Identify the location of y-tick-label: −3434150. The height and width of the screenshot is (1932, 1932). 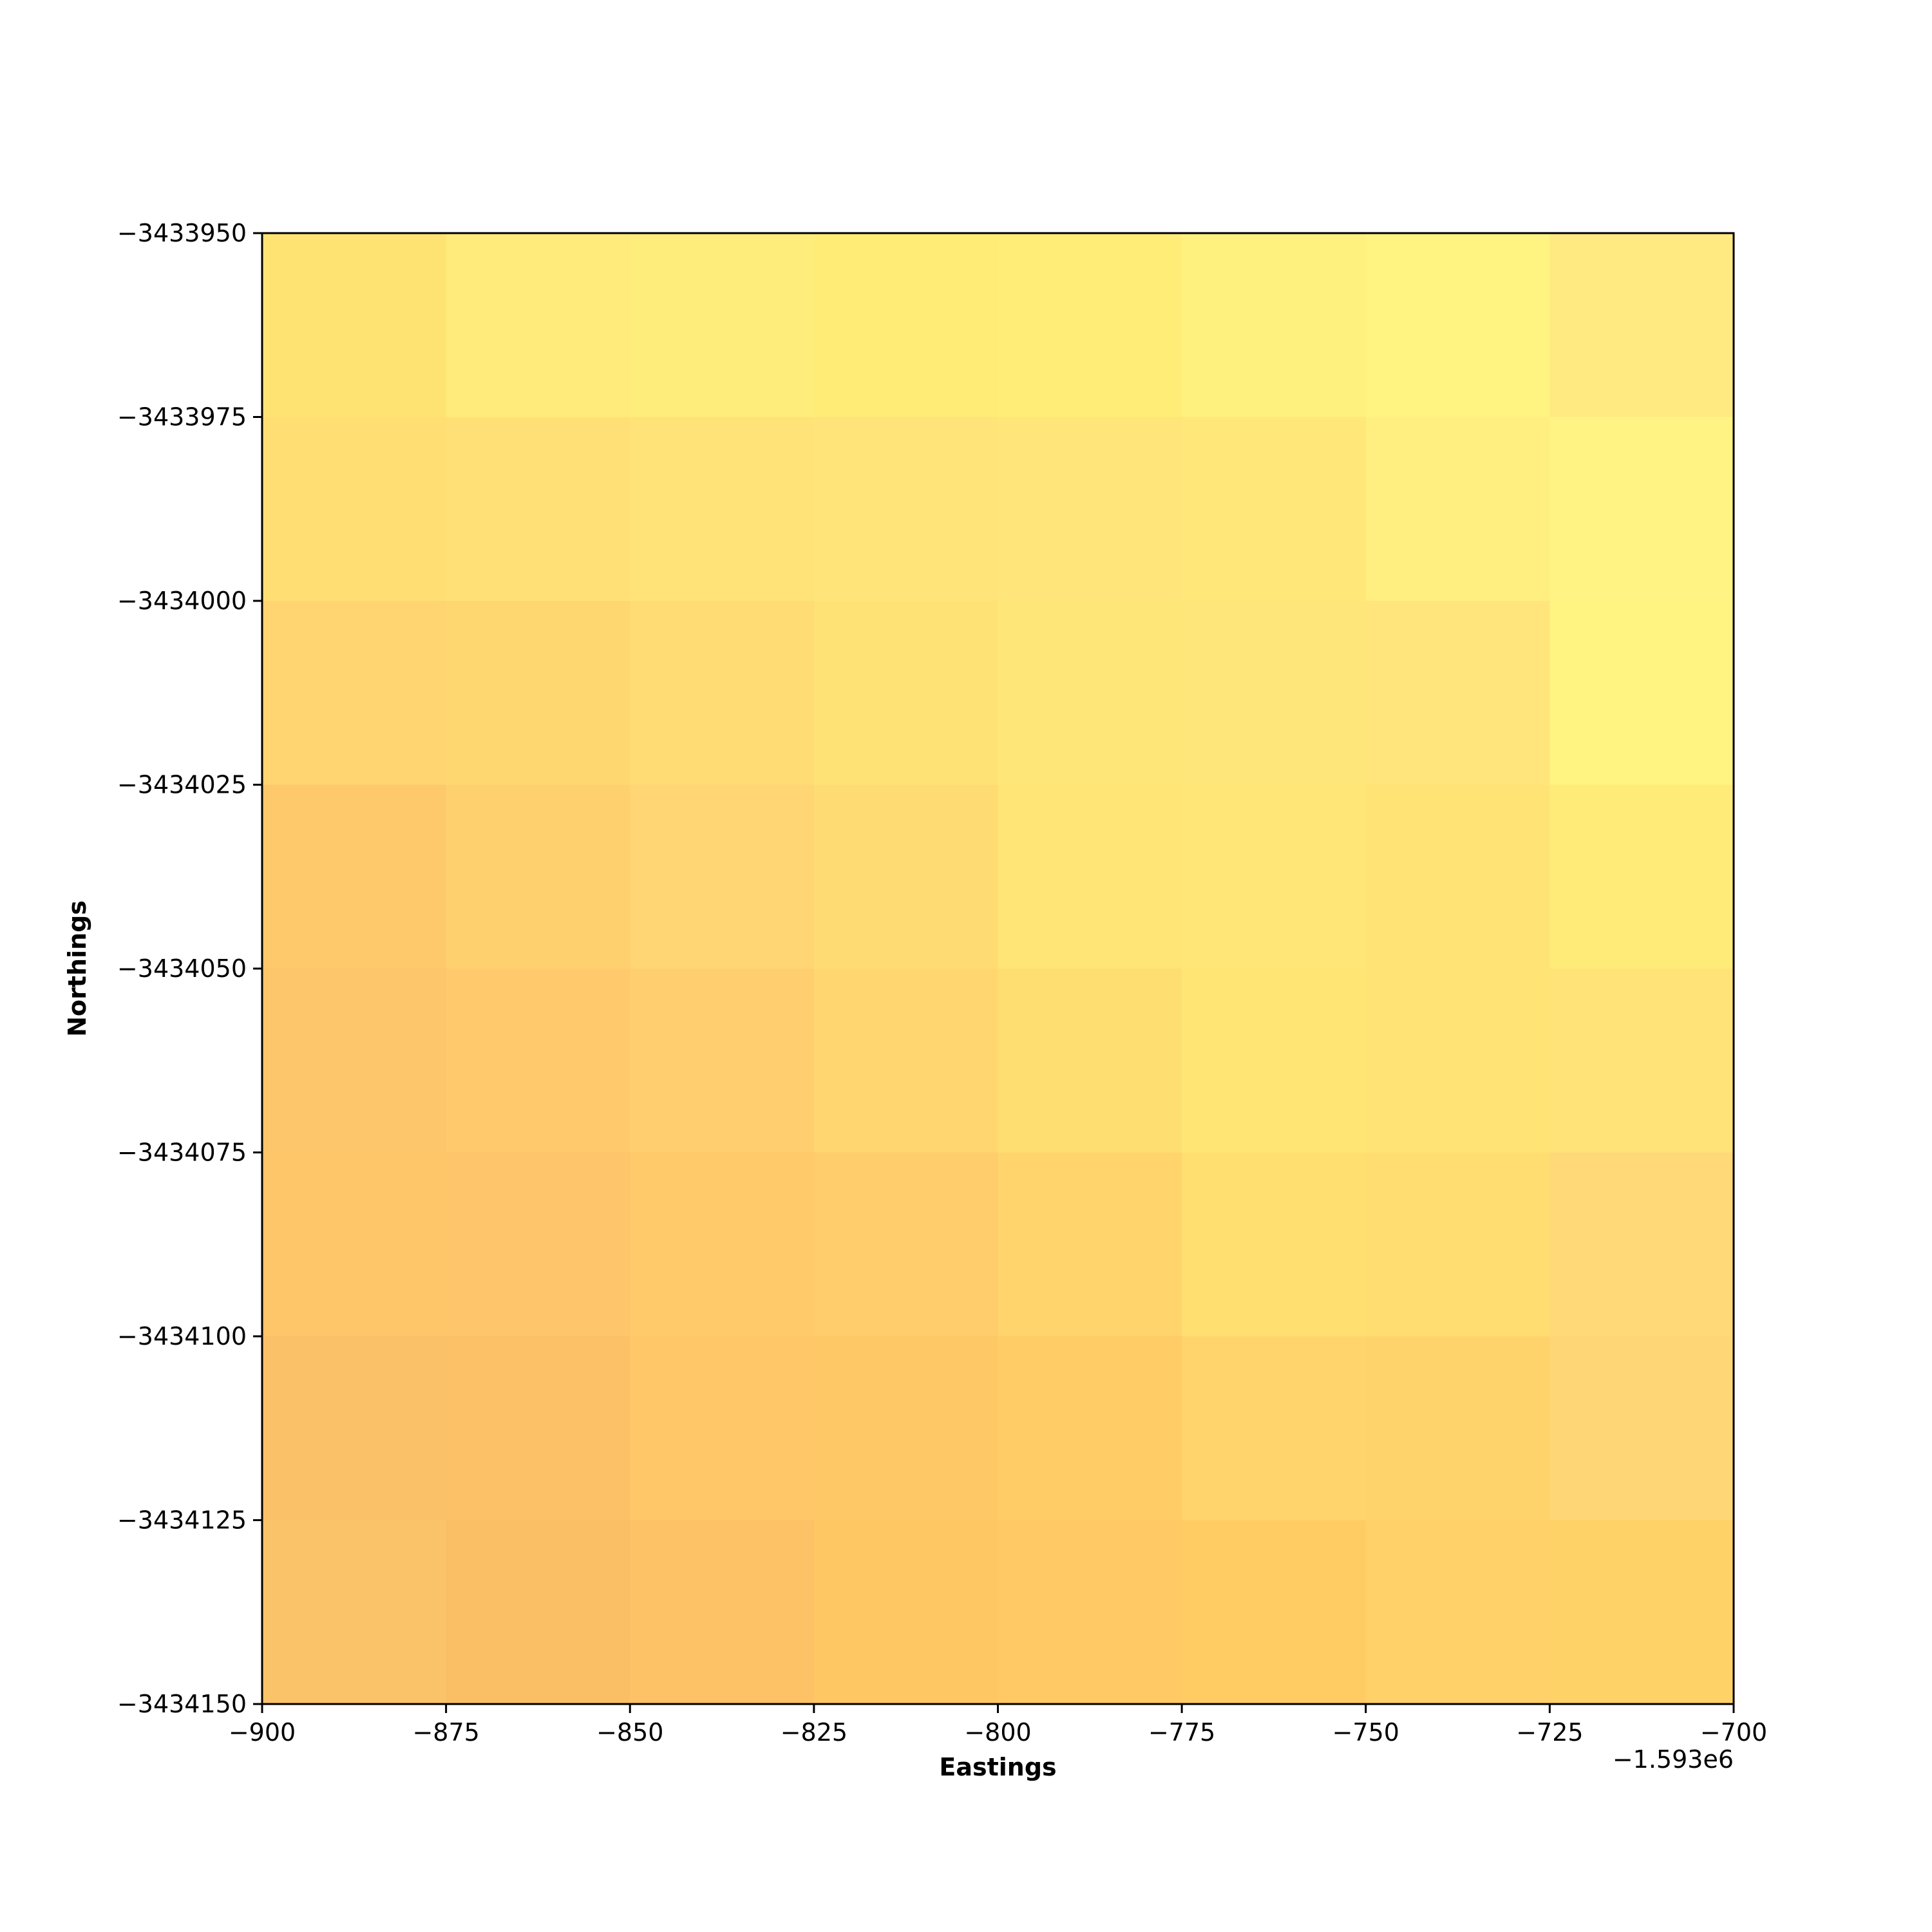
(182, 1704).